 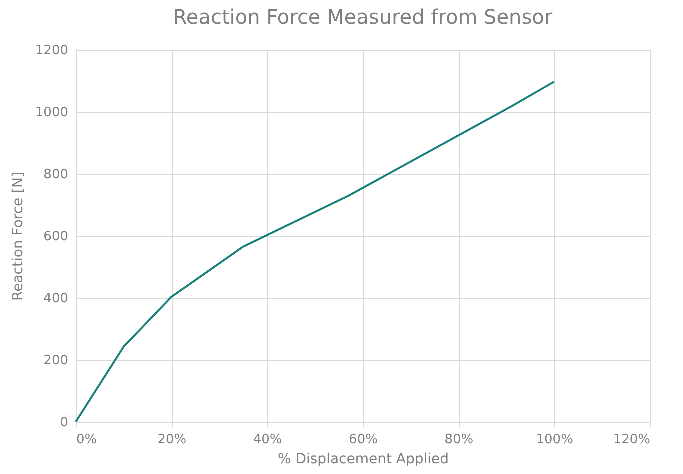 What do you see at coordinates (18, 236) in the screenshot?
I see `y-axis-title: Reaction Force [N]` at bounding box center [18, 236].